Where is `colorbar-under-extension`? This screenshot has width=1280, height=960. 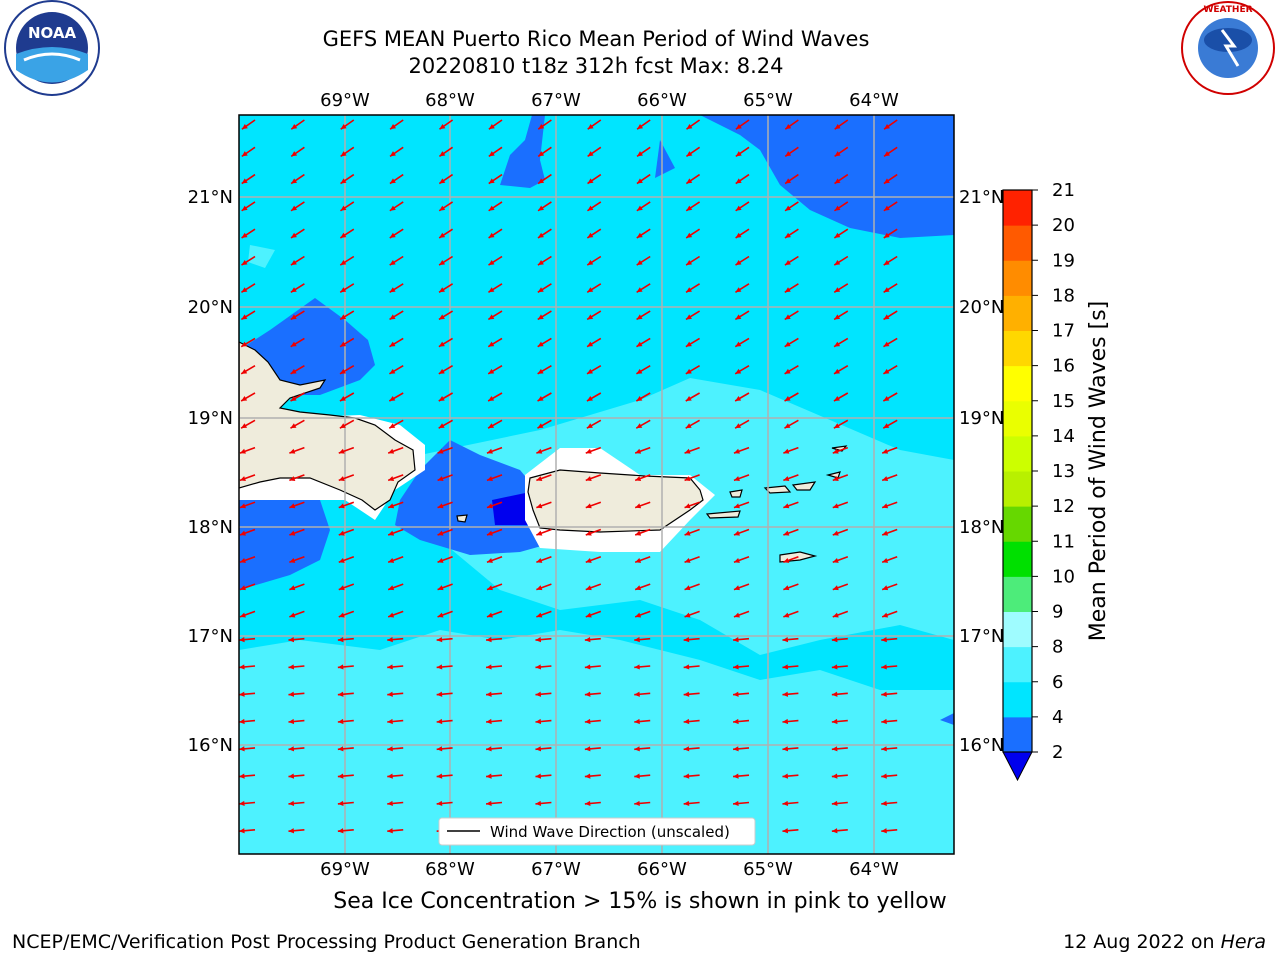 colorbar-under-extension is located at coordinates (1017, 766).